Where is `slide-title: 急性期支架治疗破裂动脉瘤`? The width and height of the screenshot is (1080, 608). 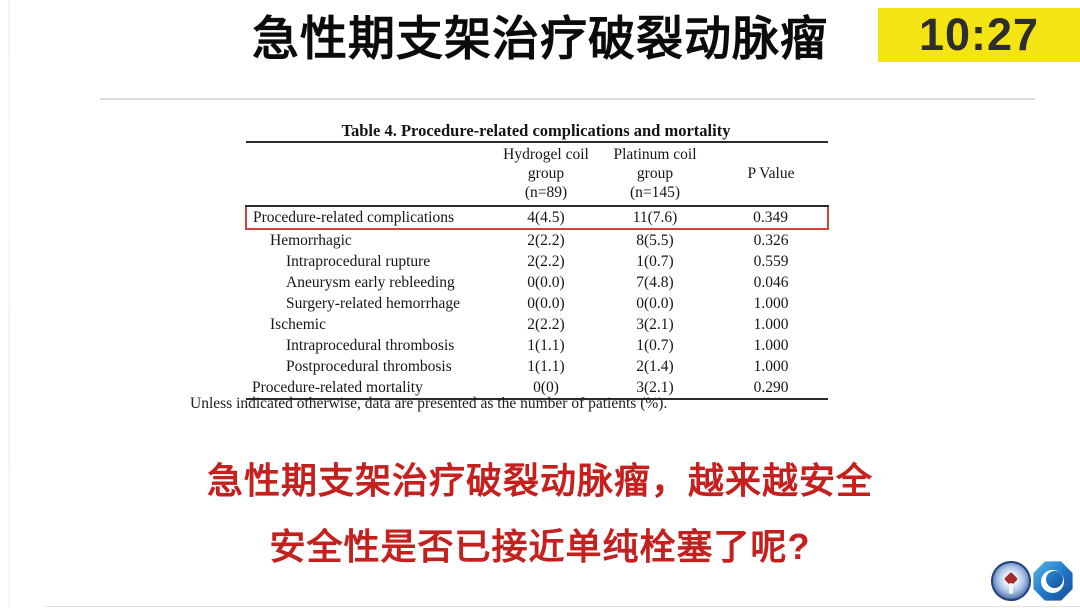 slide-title: 急性期支架治疗破裂动脉瘤 is located at coordinates (540, 38).